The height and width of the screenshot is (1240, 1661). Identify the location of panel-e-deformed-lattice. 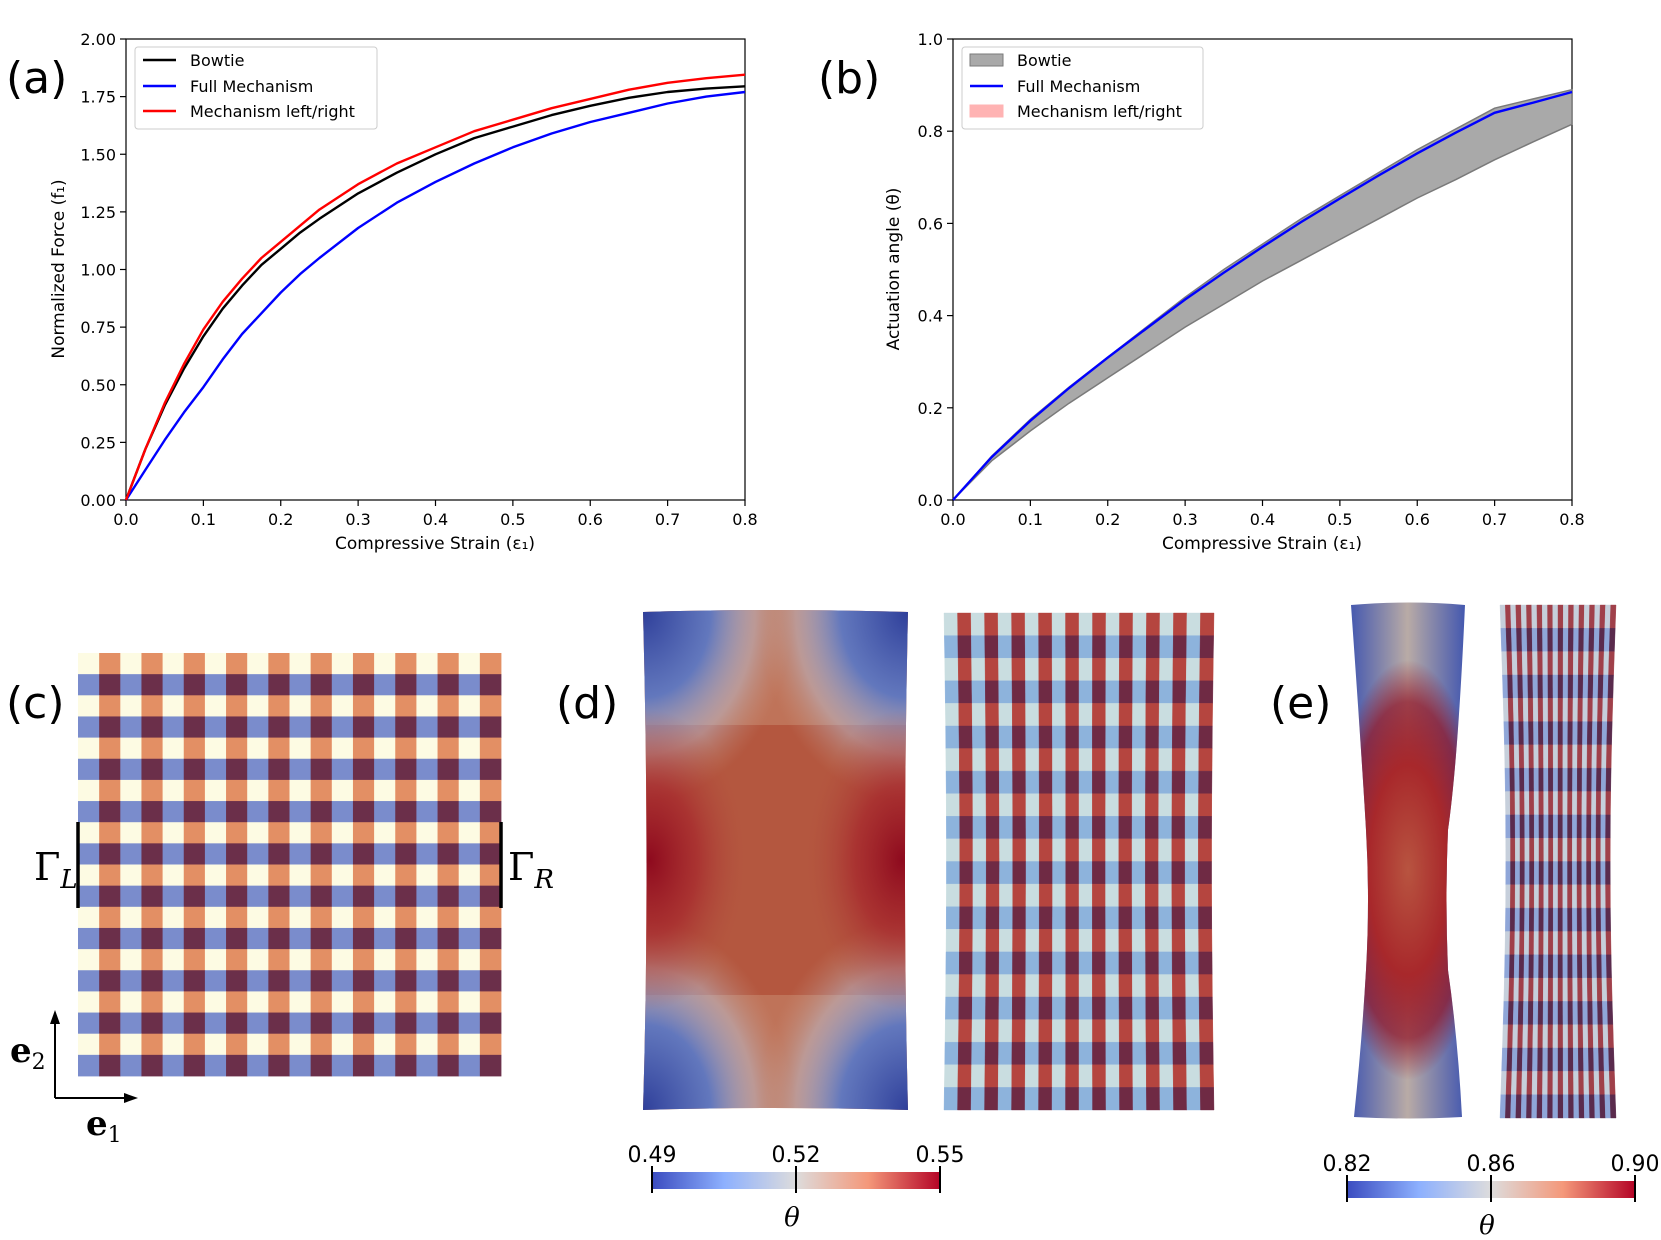
(1558, 861).